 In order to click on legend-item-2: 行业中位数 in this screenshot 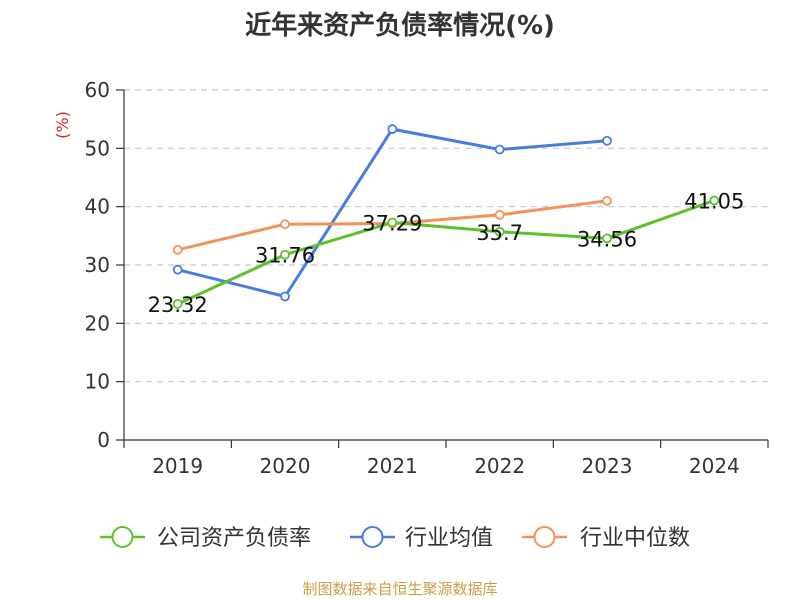, I will do `click(606, 538)`.